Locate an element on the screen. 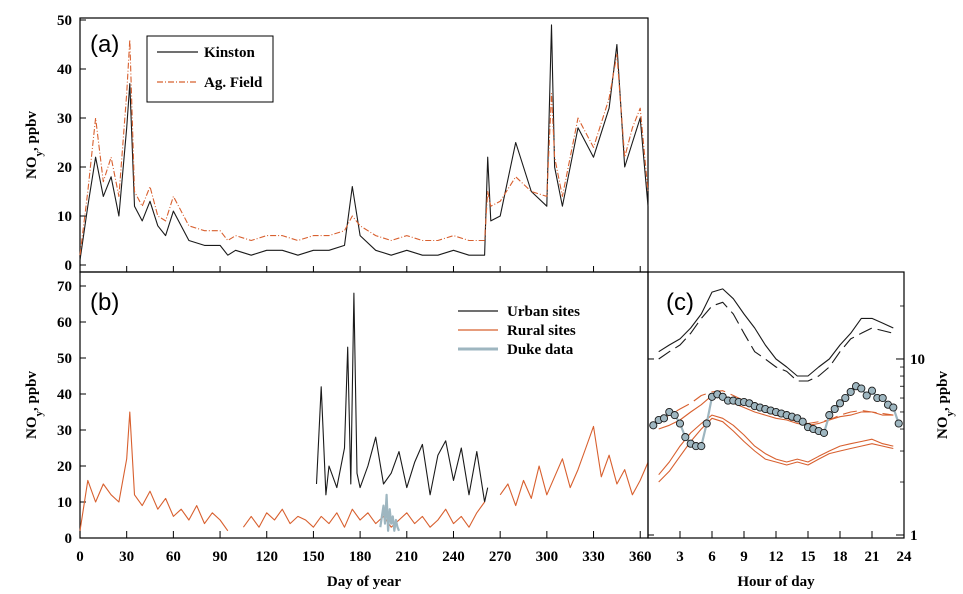 The height and width of the screenshot is (594, 963). panel-c-x-tick-label: 3 is located at coordinates (680, 557).